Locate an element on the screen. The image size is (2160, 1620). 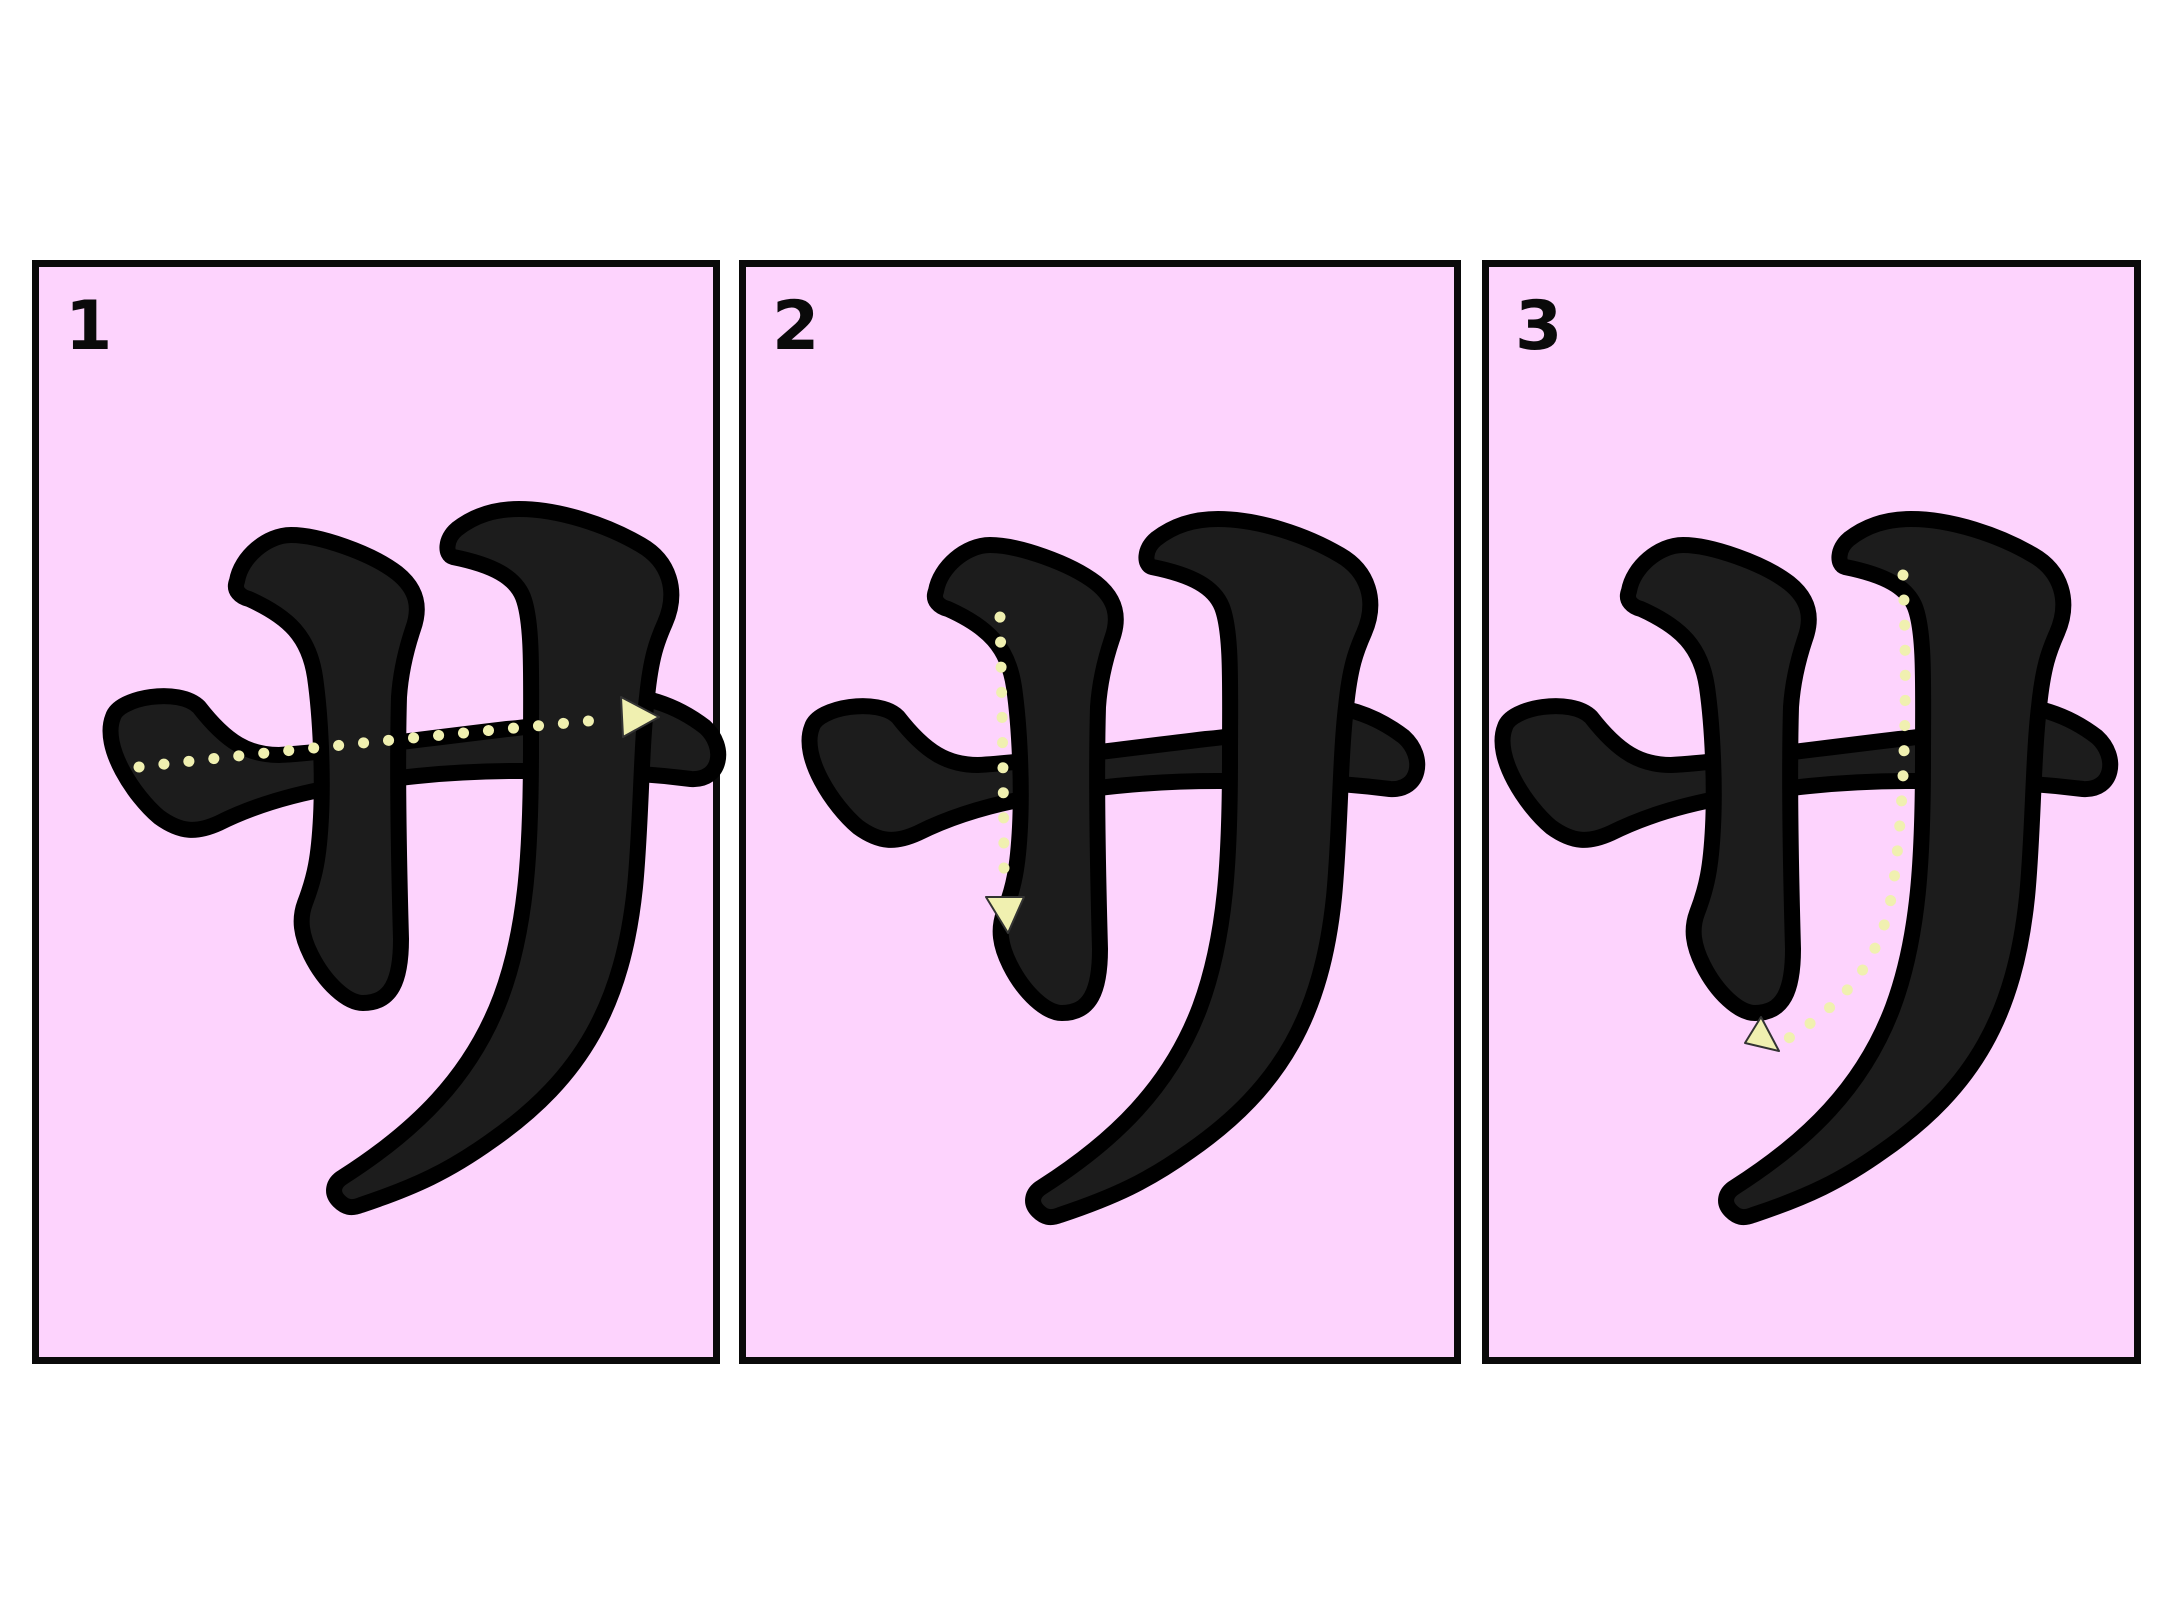
step-number: 1 is located at coordinates (89, 326).